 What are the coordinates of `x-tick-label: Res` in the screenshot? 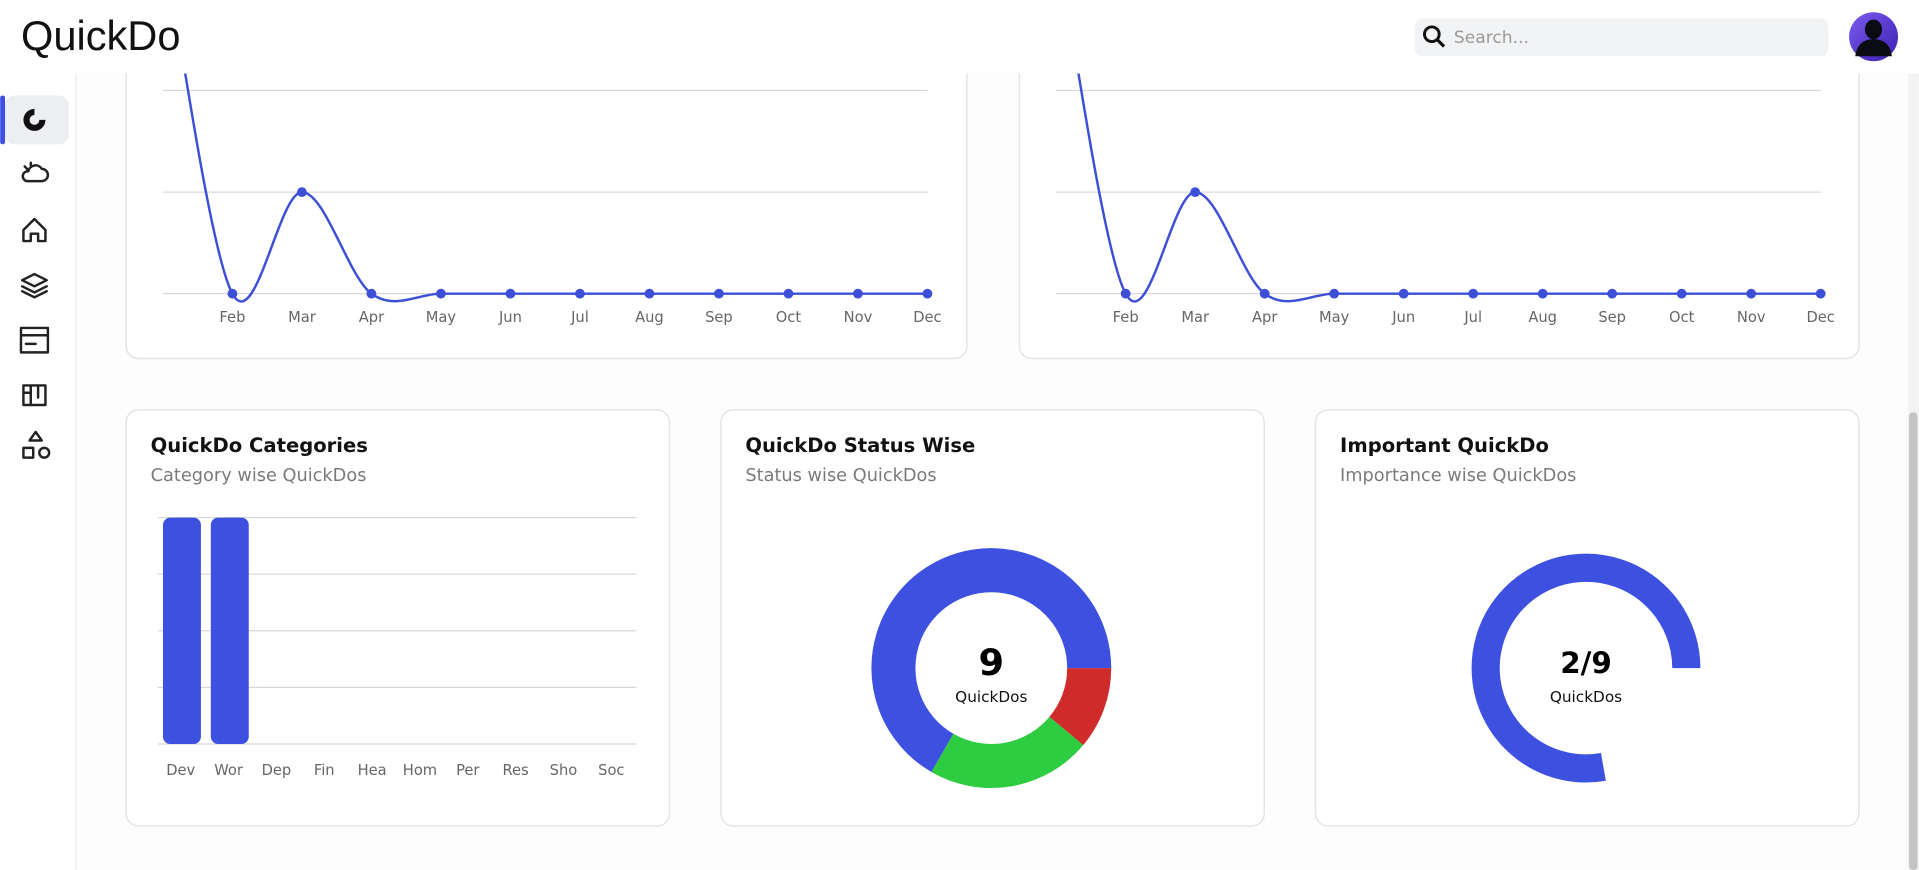 It's located at (516, 770).